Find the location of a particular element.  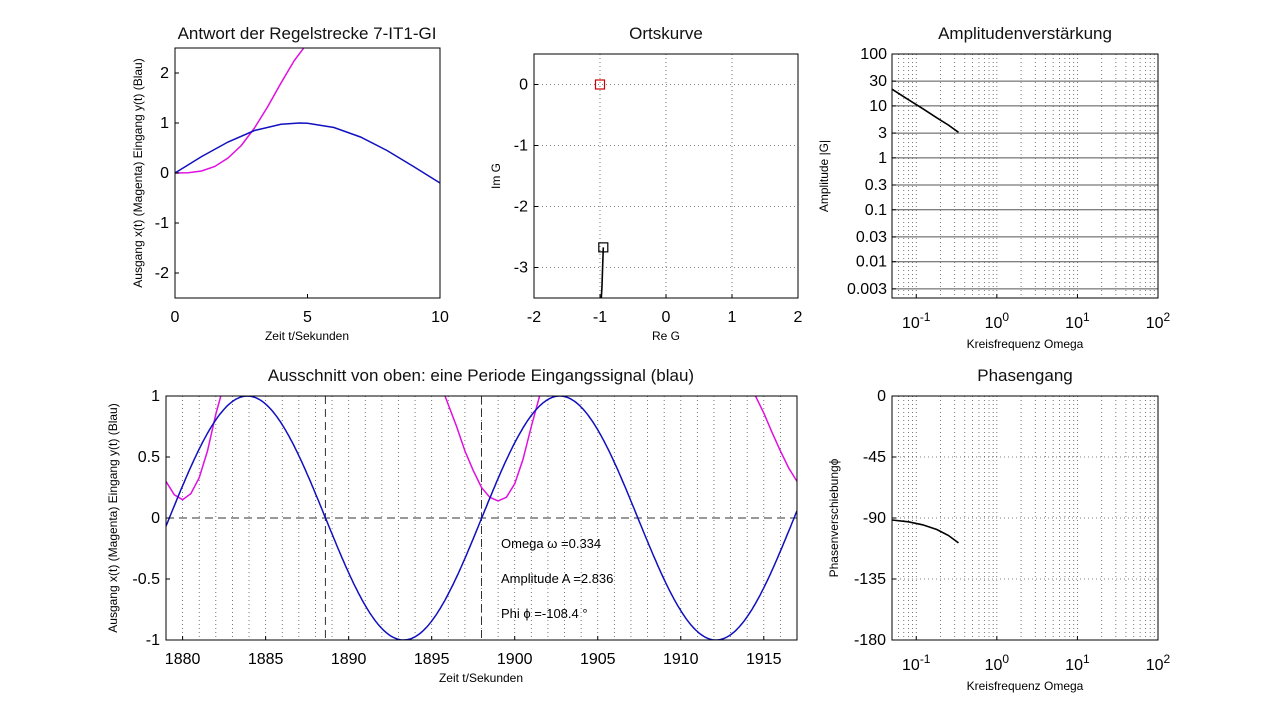

nyquist-ticks: -2 -1 0 1 2 -3 -2 -1 0 is located at coordinates (658, 202).